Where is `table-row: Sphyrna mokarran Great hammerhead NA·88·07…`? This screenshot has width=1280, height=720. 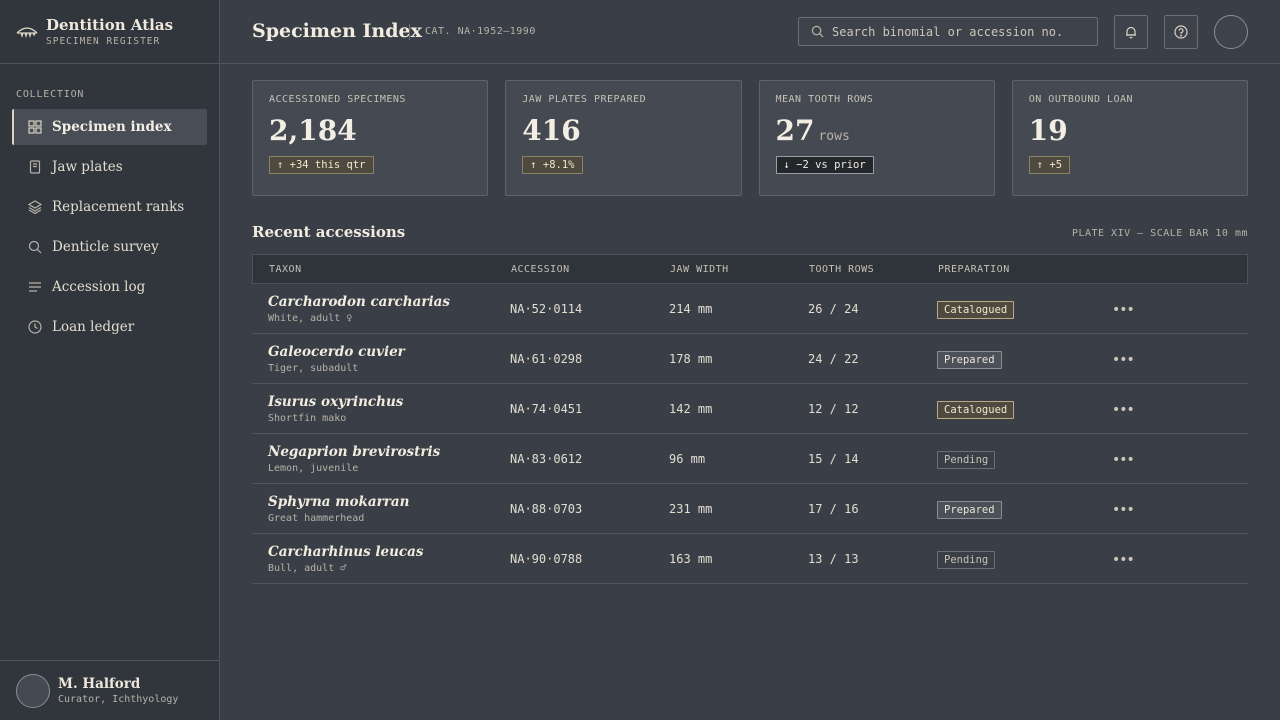 table-row: Sphyrna mokarran Great hammerhead NA·88·07… is located at coordinates (750, 509).